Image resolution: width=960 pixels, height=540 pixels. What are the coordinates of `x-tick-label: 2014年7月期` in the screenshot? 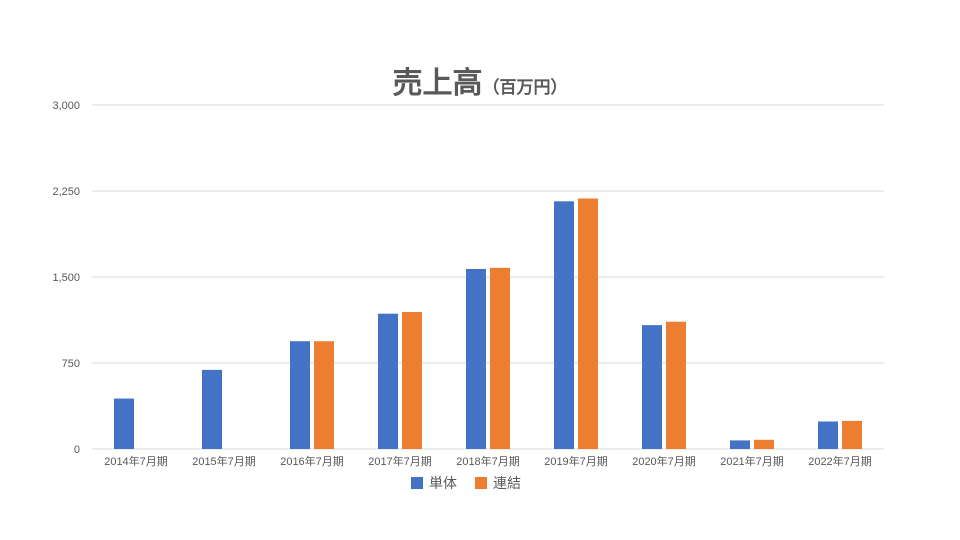 It's located at (136, 461).